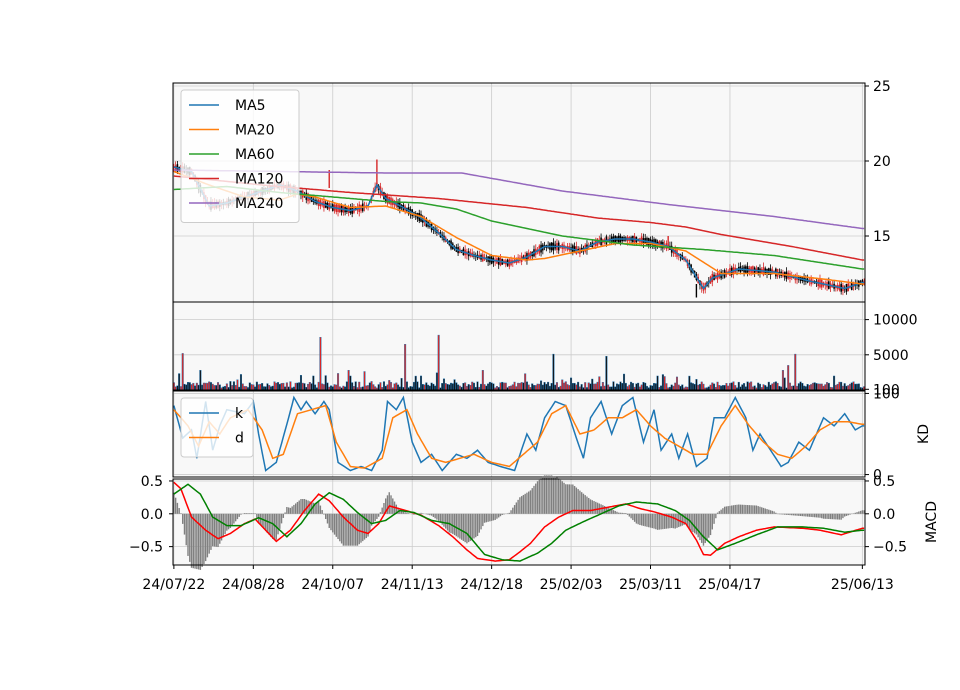 Image resolution: width=960 pixels, height=690 pixels. I want to click on x-tick-label: 24/08/28, so click(253, 585).